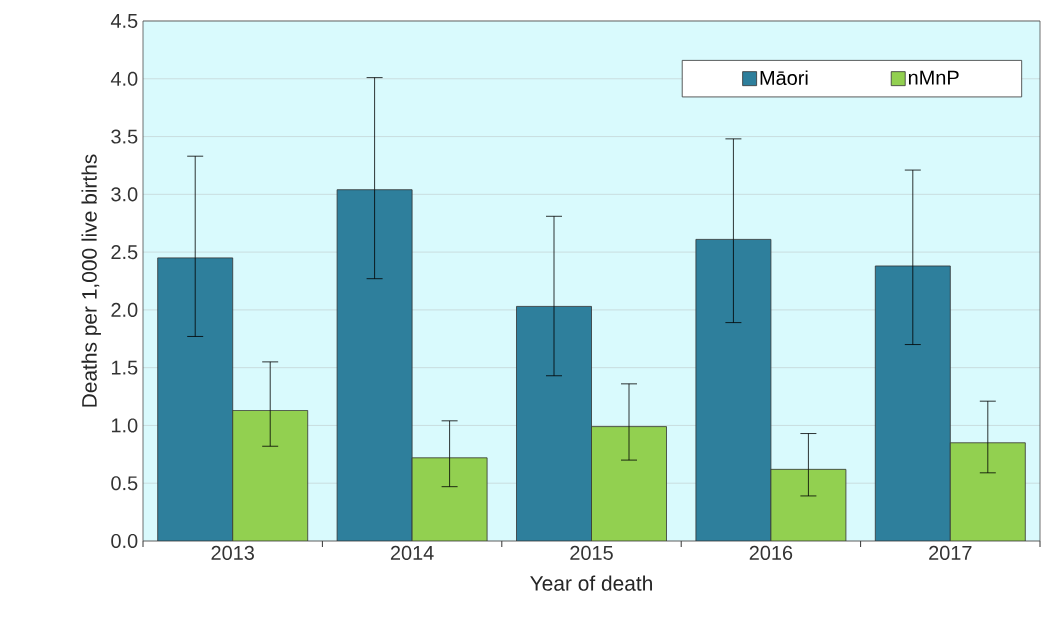 The image size is (1046, 639). I want to click on x-axis-title: Year of death, so click(591, 583).